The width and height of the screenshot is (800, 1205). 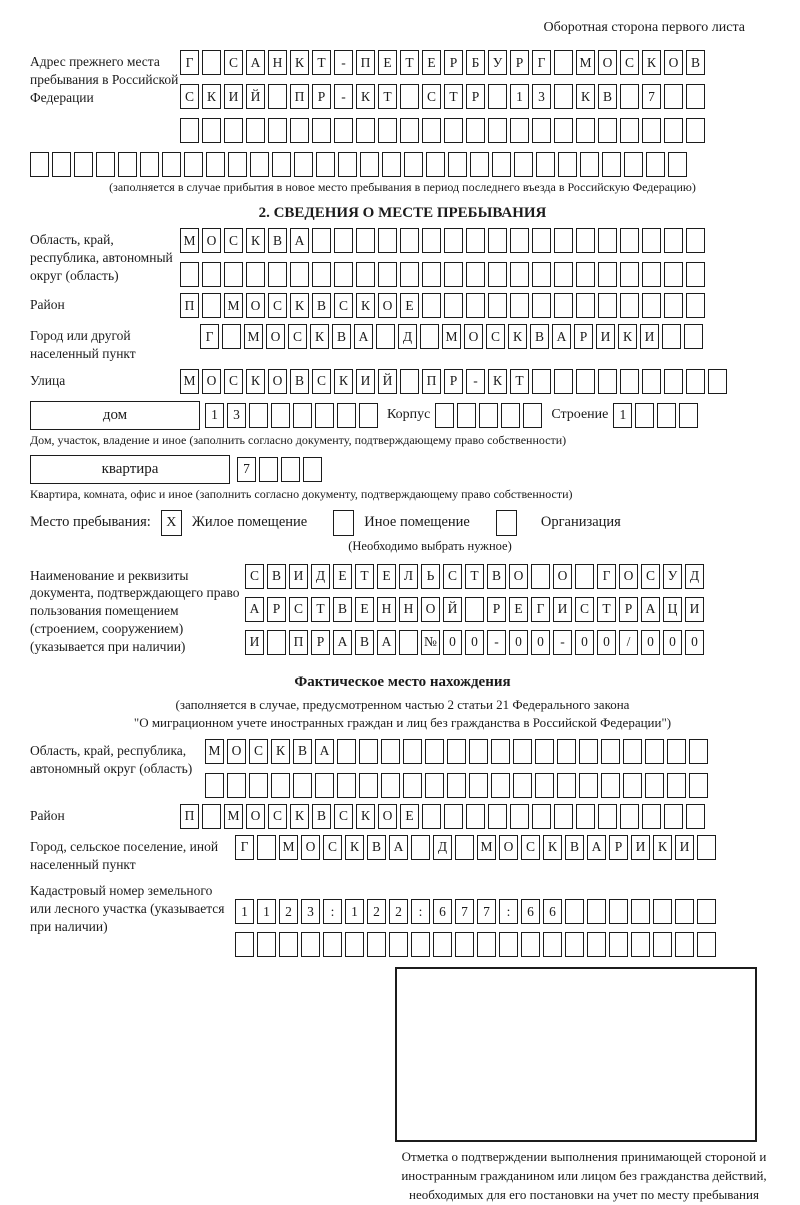 I want to click on form-cell: У, so click(x=497, y=62).